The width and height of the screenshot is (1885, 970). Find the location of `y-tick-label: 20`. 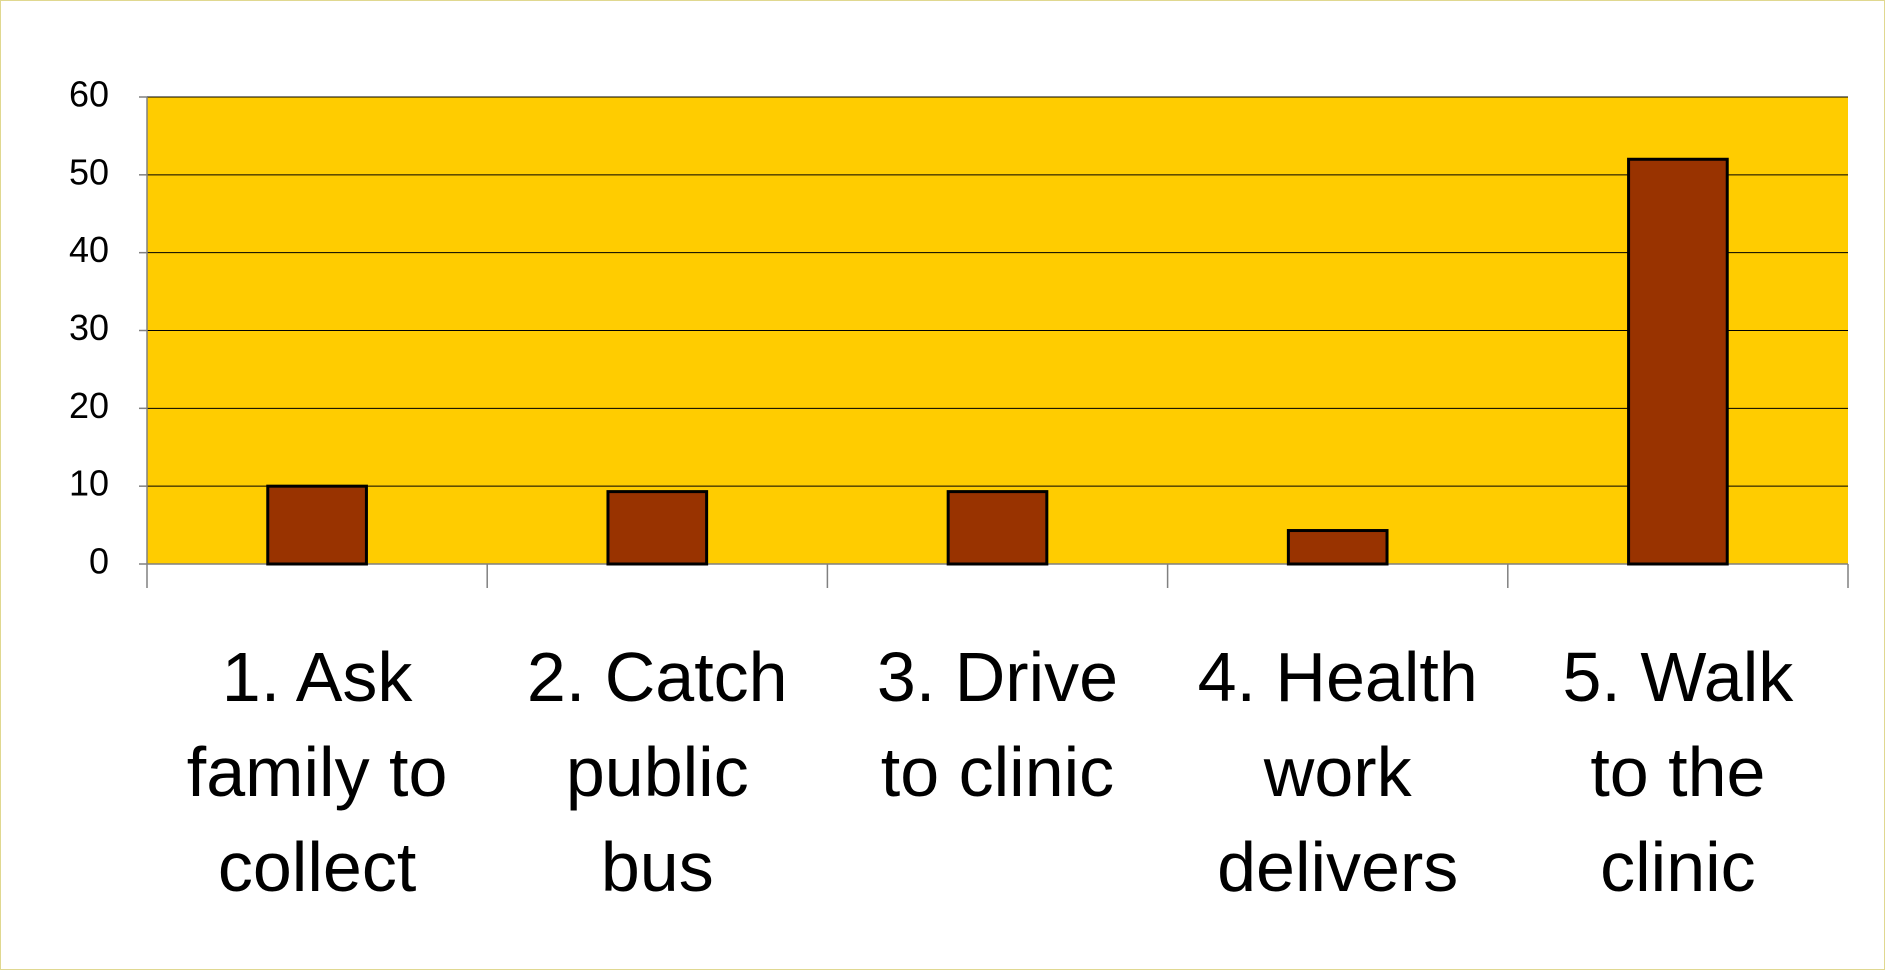

y-tick-label: 20 is located at coordinates (89, 405).